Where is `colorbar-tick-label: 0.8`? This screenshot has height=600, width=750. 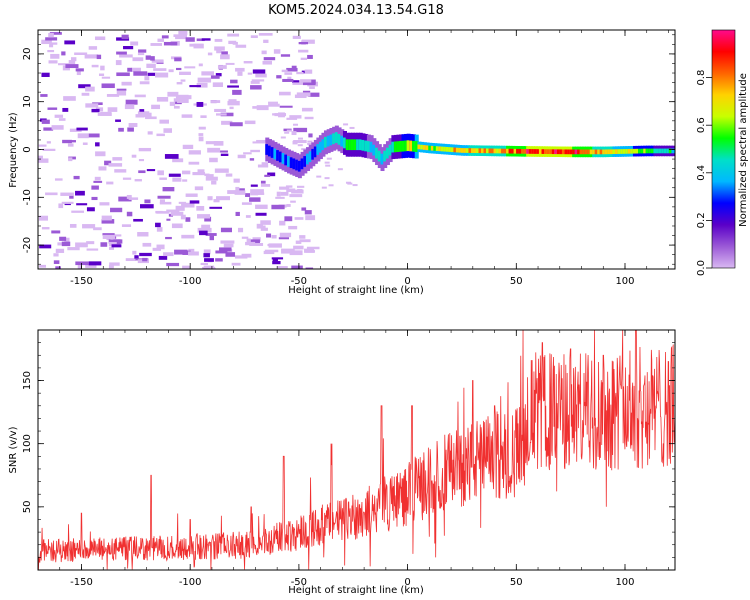
colorbar-tick-label: 0.8 is located at coordinates (701, 78).